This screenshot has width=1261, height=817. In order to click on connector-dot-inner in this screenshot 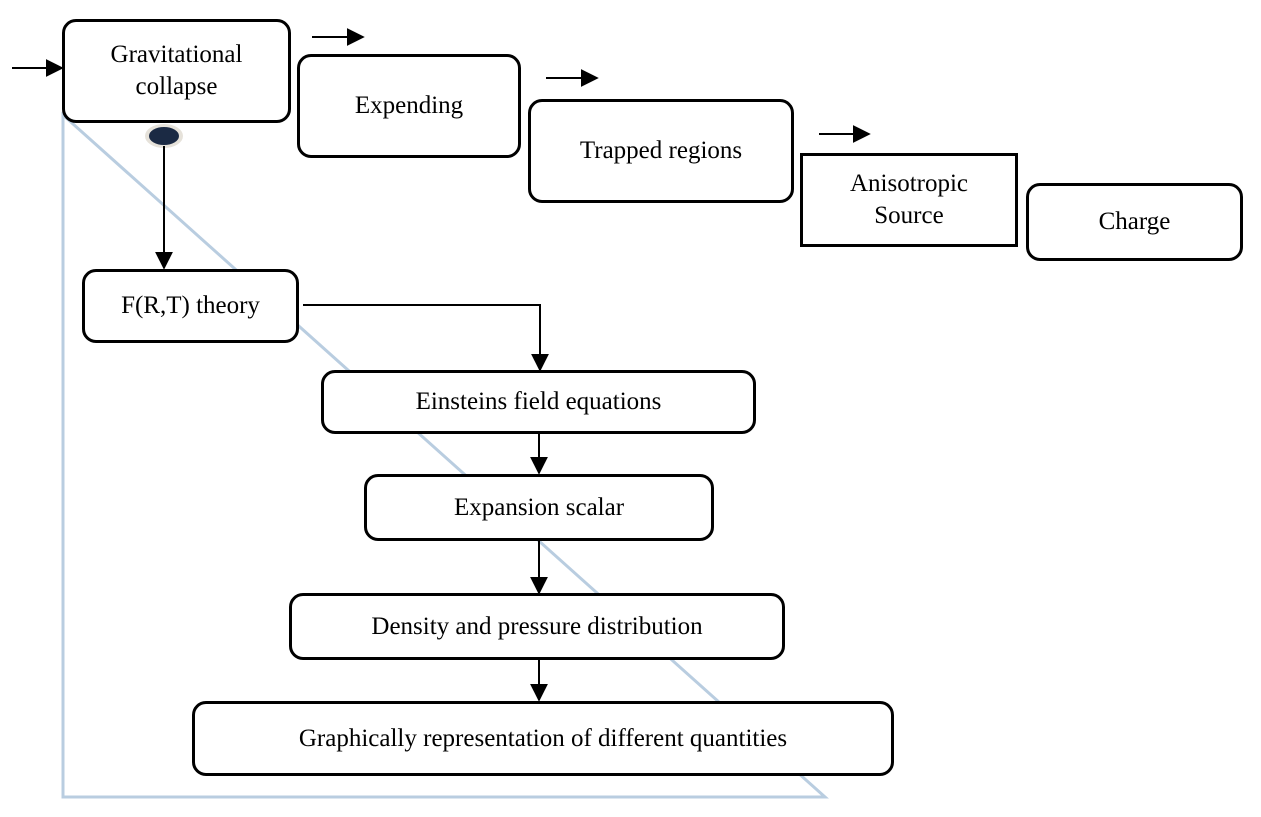, I will do `click(164, 136)`.